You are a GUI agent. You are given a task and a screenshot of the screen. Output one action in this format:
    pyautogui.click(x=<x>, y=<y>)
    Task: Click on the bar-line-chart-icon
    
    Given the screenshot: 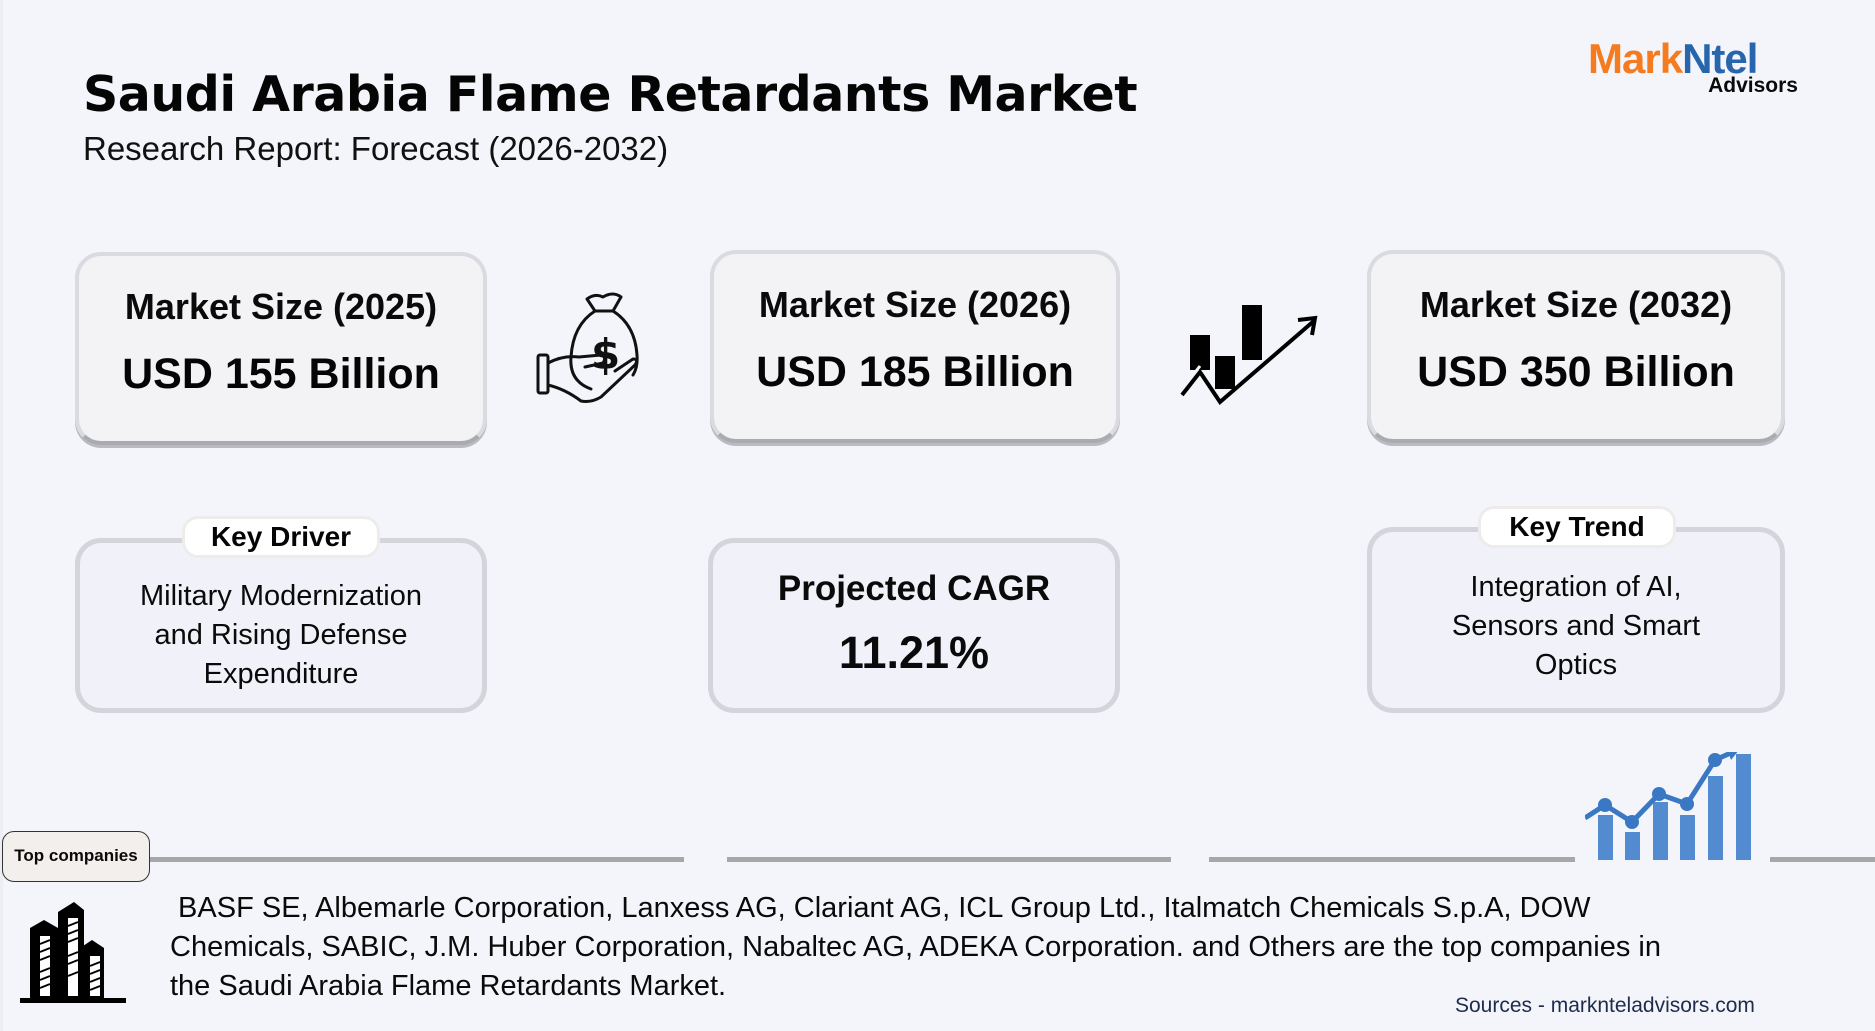 What is the action you would take?
    pyautogui.click(x=1669, y=810)
    